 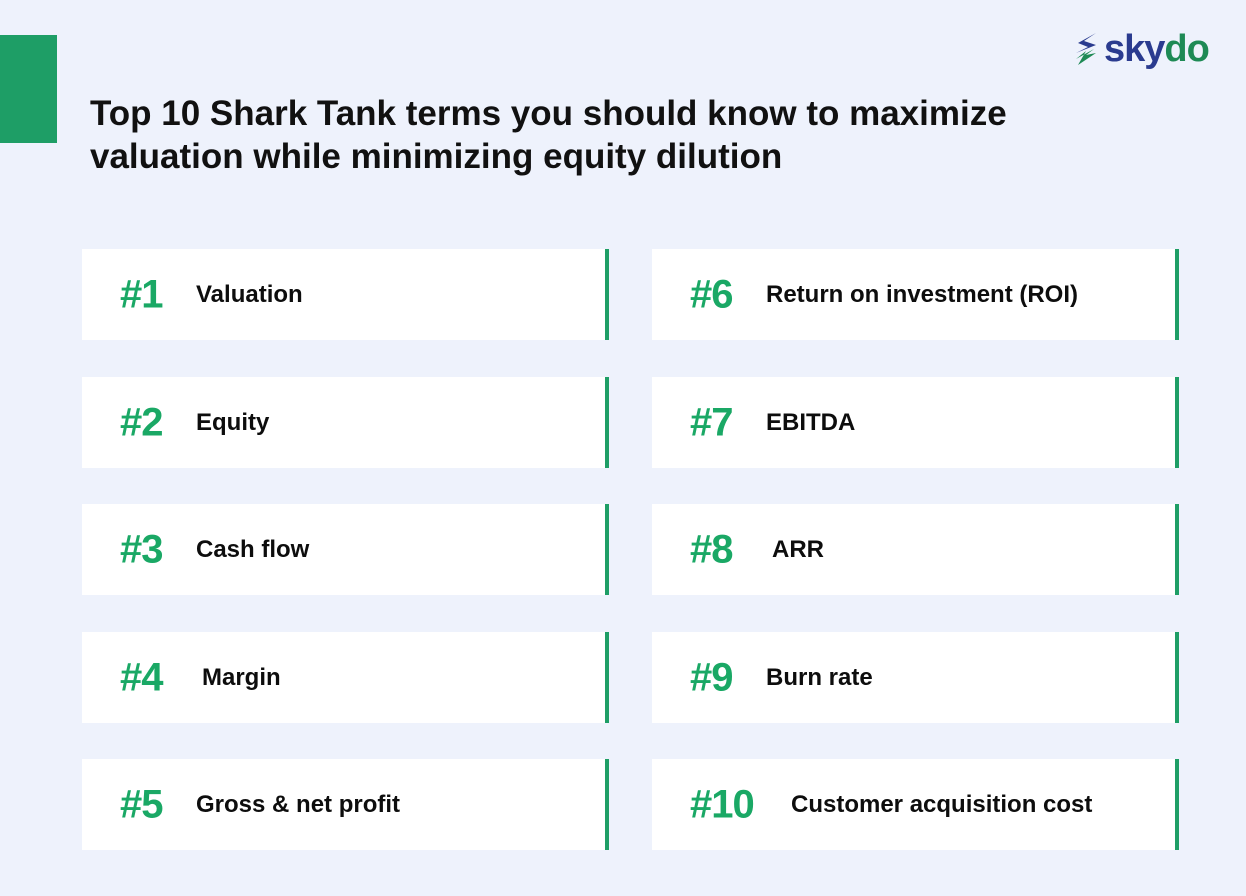 What do you see at coordinates (722, 804) in the screenshot?
I see `term-number: #10` at bounding box center [722, 804].